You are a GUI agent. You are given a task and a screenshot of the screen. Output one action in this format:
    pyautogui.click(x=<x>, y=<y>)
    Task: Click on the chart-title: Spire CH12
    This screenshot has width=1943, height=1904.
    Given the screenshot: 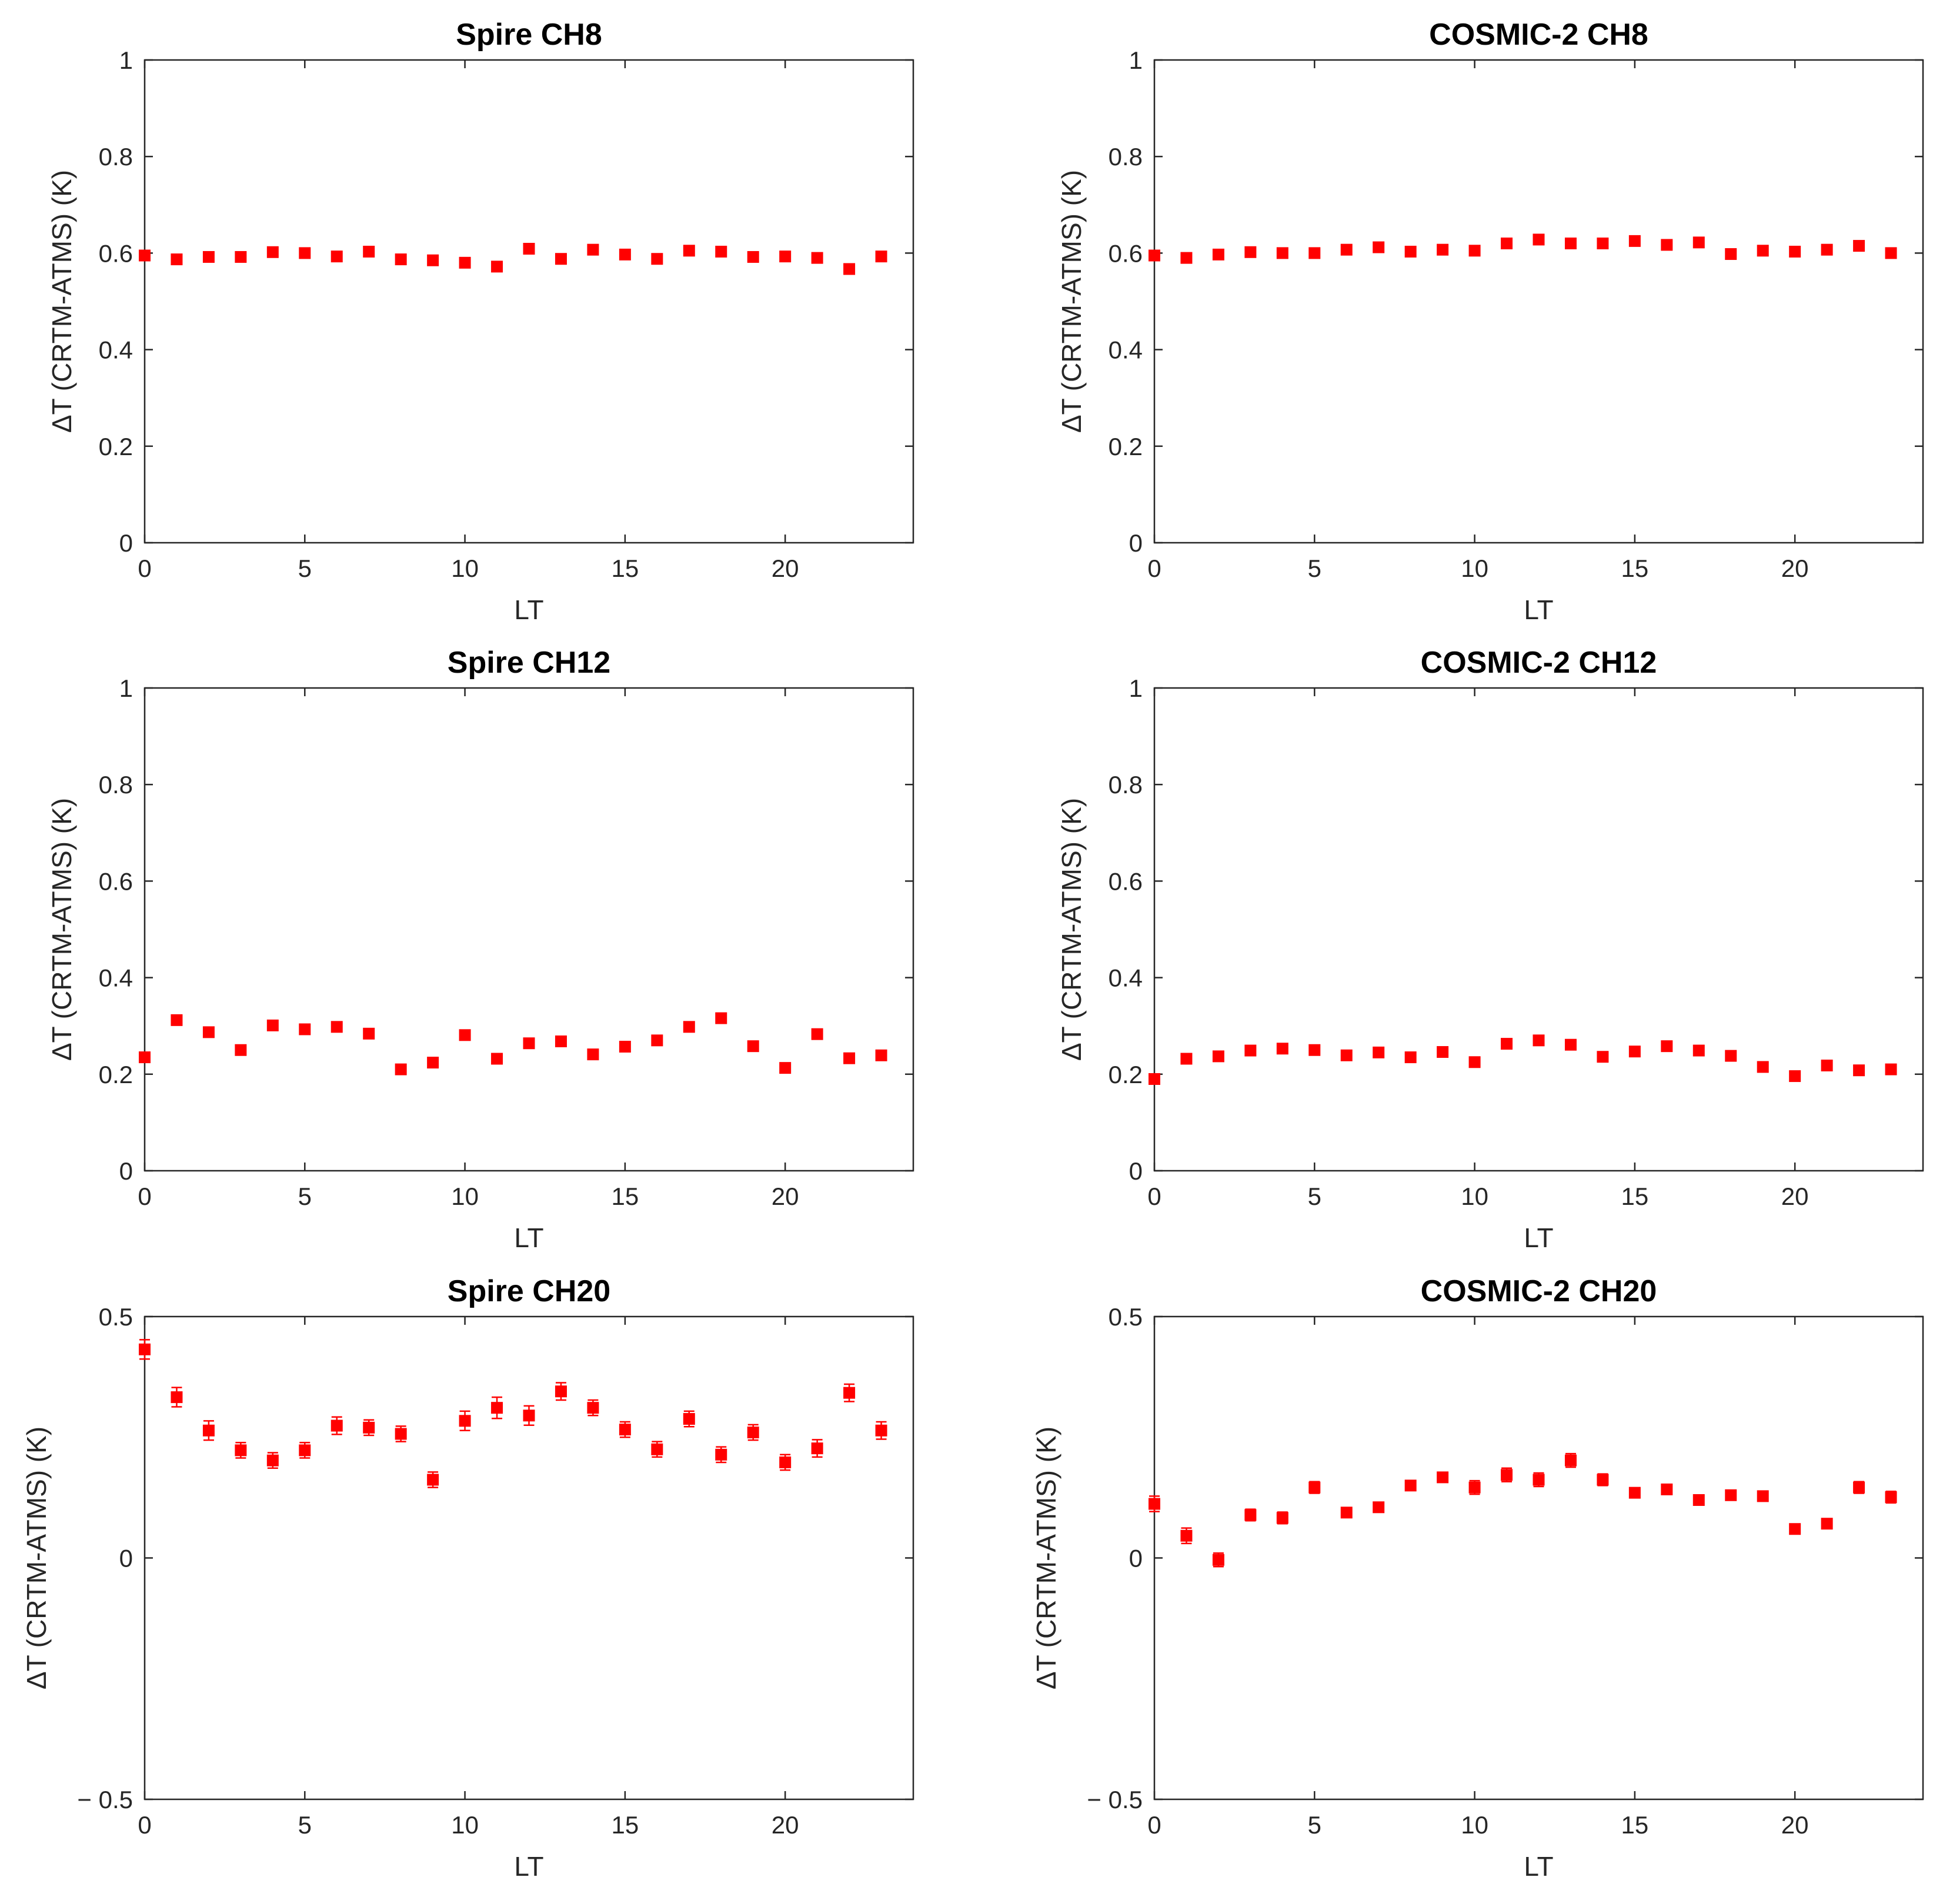 What is the action you would take?
    pyautogui.click(x=529, y=663)
    